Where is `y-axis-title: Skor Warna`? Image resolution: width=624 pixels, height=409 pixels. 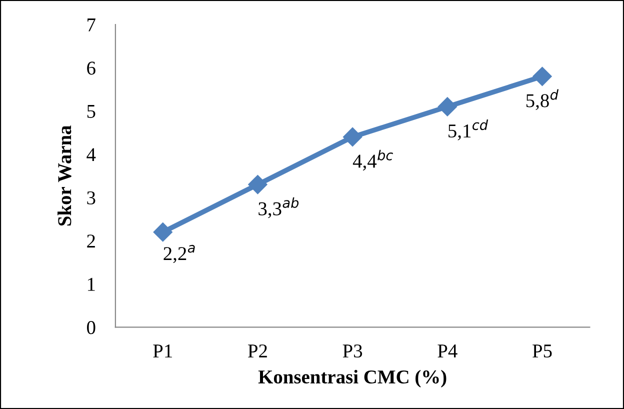
y-axis-title: Skor Warna is located at coordinates (65, 175).